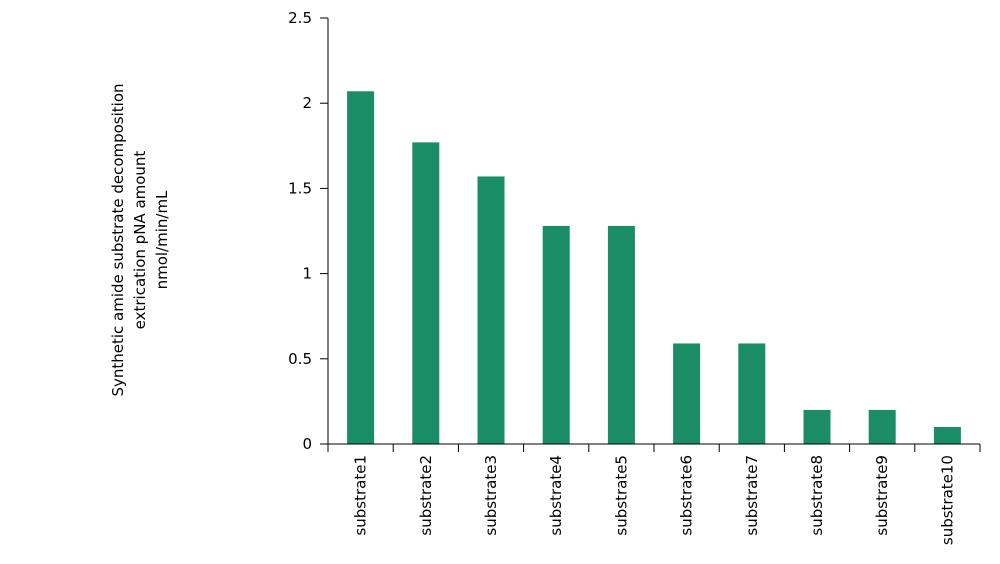  What do you see at coordinates (752, 495) in the screenshot?
I see `x-tick-label: substrate7` at bounding box center [752, 495].